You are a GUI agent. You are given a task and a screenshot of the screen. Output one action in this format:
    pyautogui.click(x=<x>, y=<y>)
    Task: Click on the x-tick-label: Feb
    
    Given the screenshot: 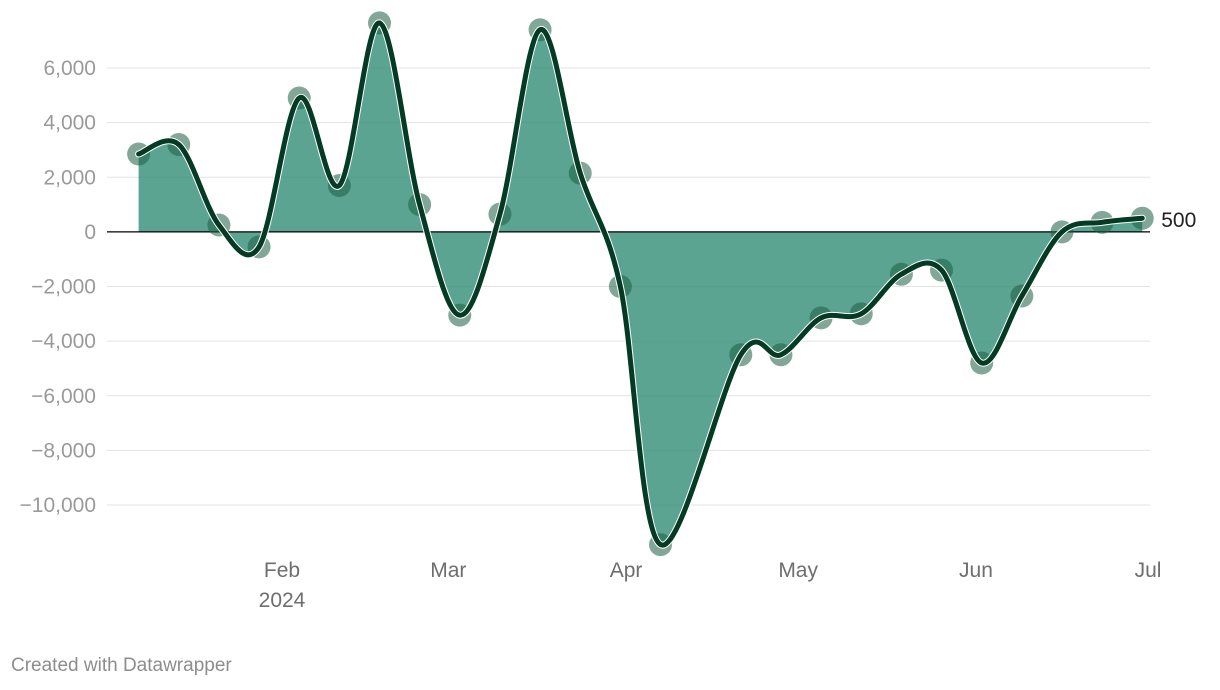 What is the action you would take?
    pyautogui.click(x=282, y=570)
    